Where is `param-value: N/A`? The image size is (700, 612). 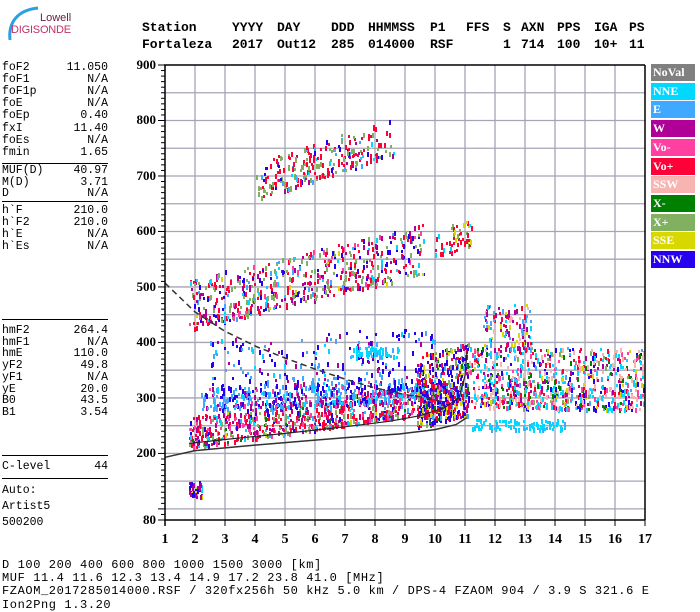 param-value: N/A is located at coordinates (97, 92).